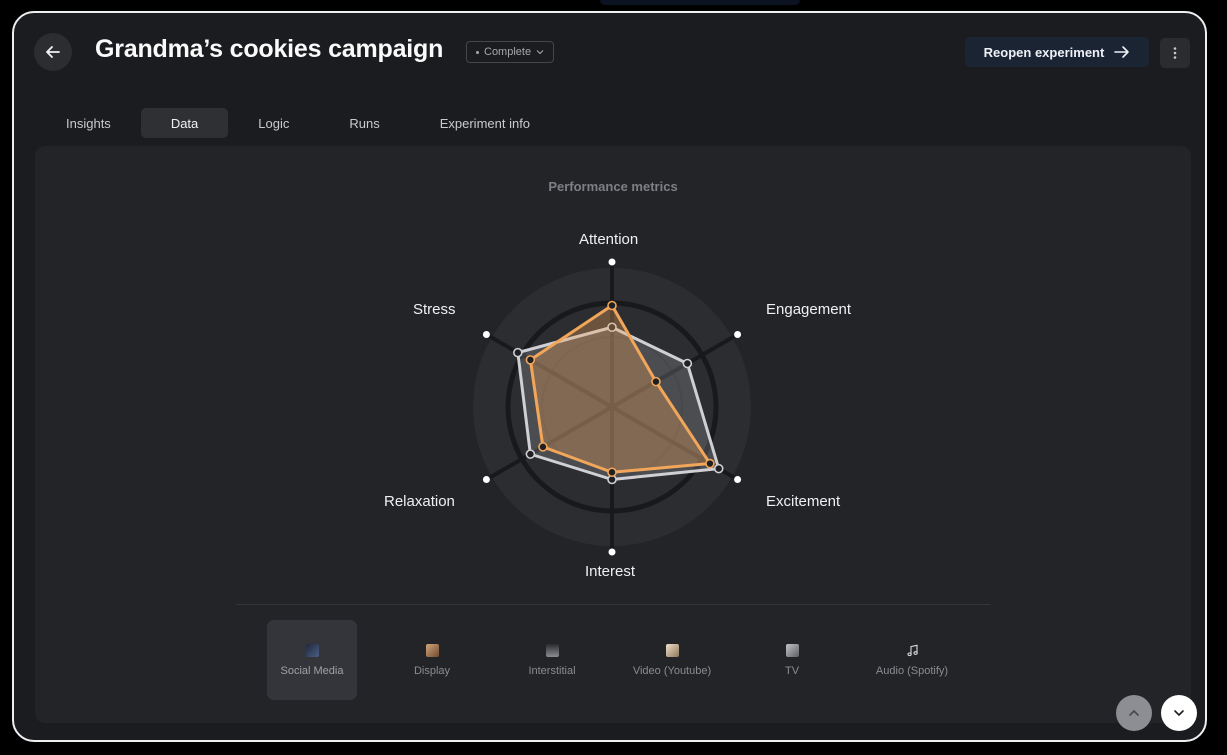  Describe the element at coordinates (552, 670) in the screenshot. I see `channel-label: Interstitial` at that location.